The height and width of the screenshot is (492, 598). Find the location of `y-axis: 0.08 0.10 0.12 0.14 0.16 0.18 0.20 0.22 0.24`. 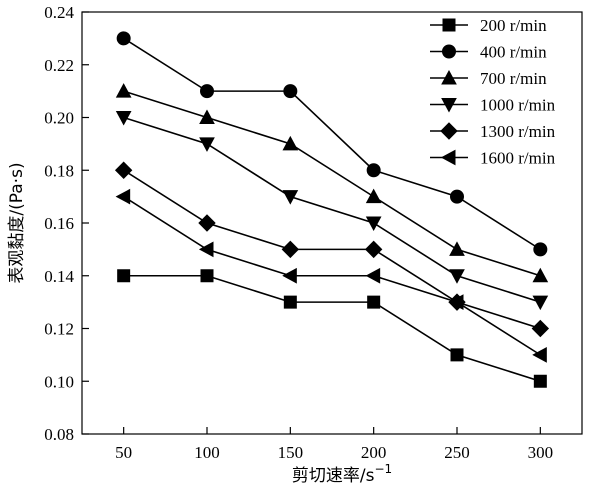

y-axis: 0.08 0.10 0.12 0.14 0.16 0.18 0.20 0.22 0.24 is located at coordinates (66, 223).